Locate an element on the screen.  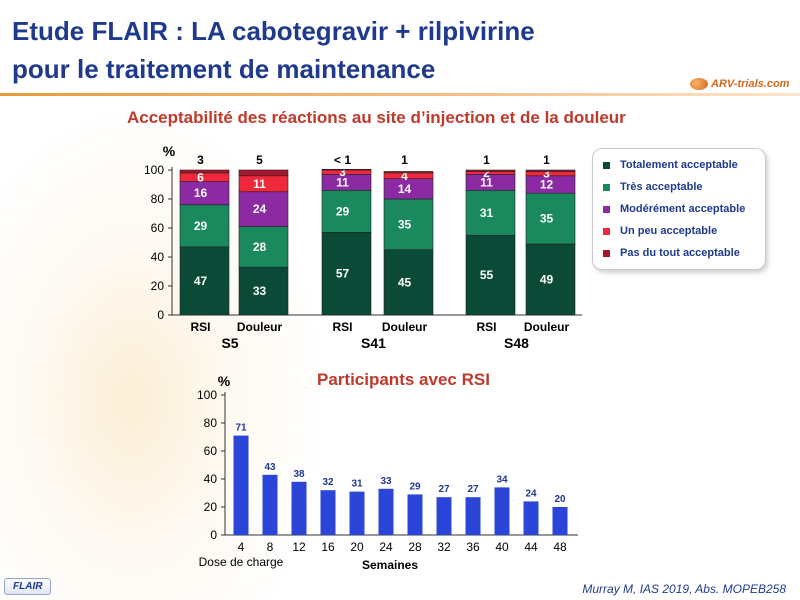
chart1-segment-label: 2 is located at coordinates (486, 173).